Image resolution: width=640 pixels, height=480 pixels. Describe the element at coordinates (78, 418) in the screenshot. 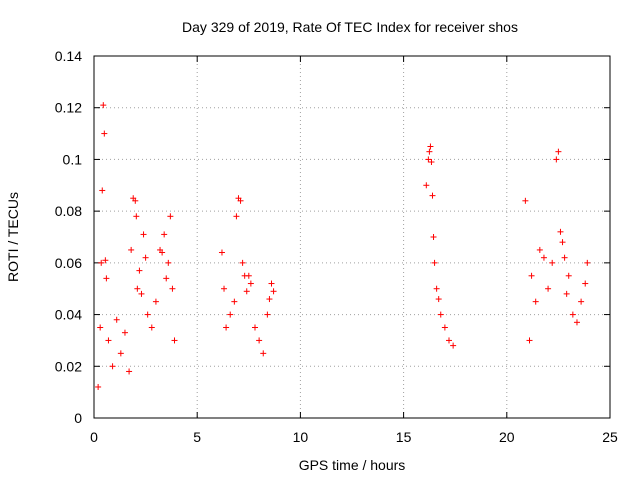

I see `y-tick-label: 0` at that location.